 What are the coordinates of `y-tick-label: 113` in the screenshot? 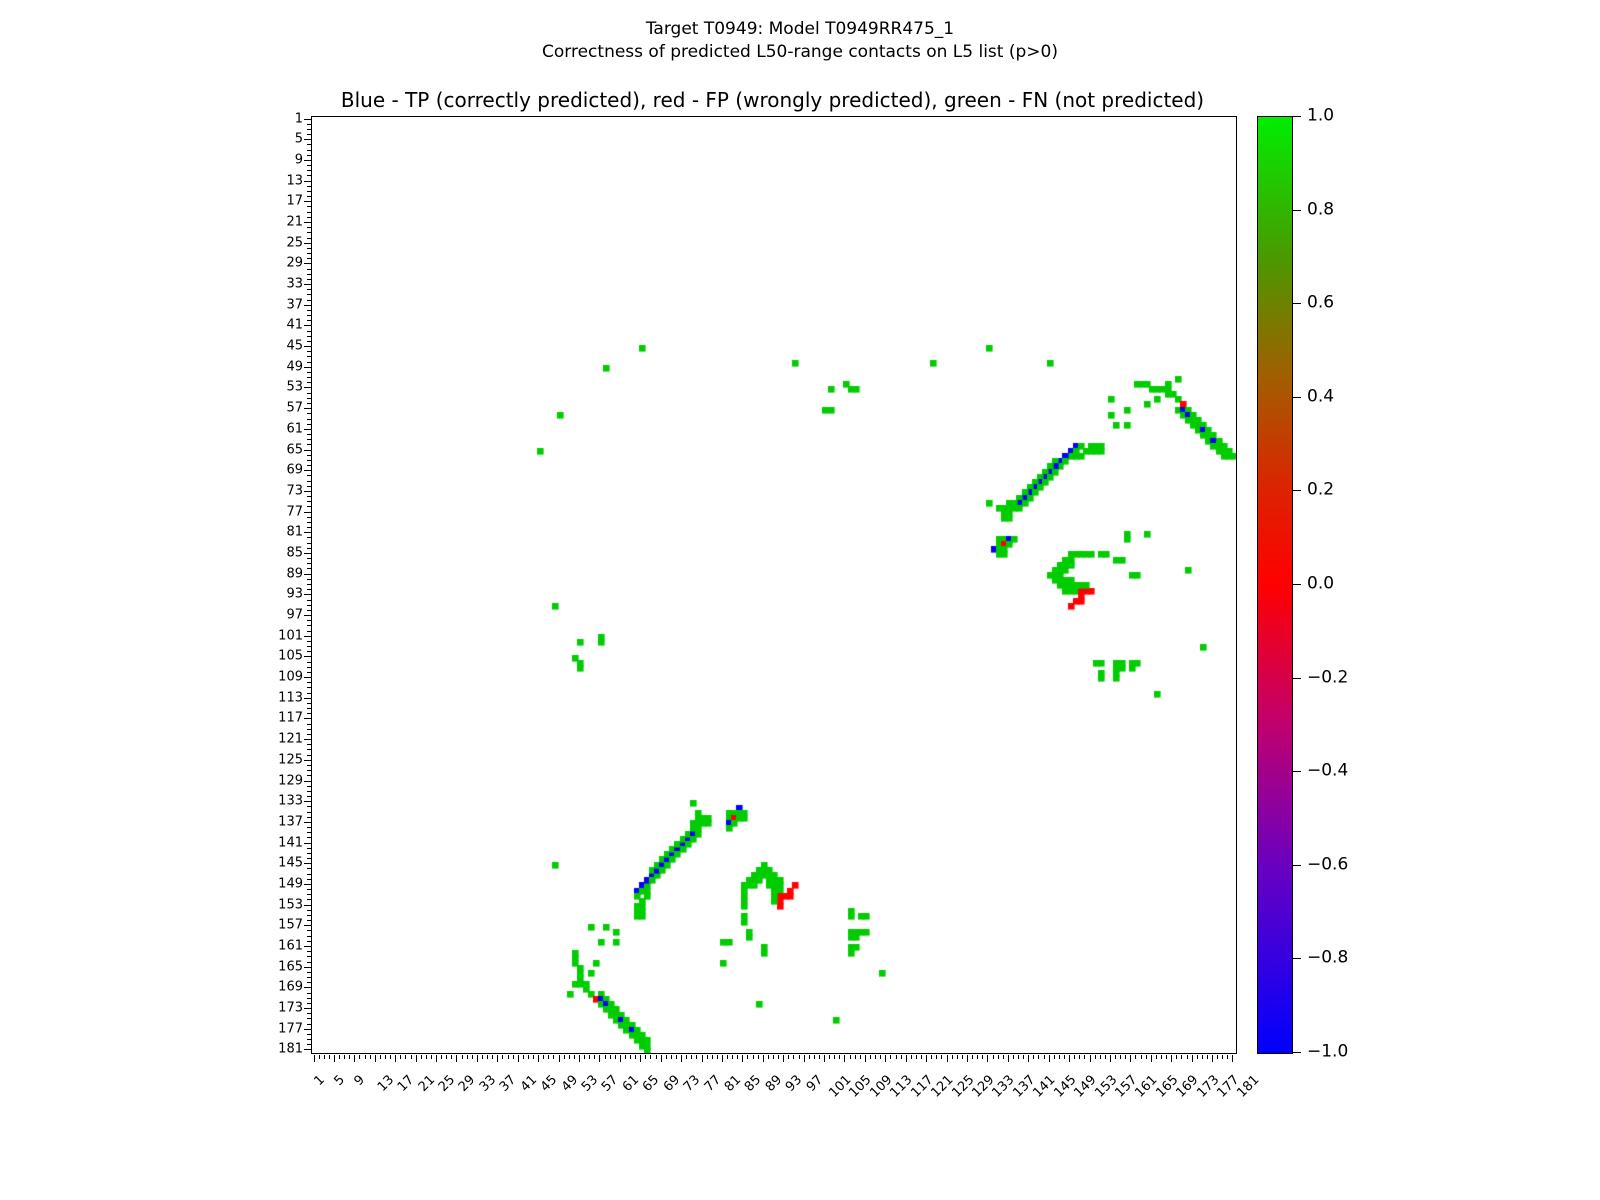 It's located at (290, 698).